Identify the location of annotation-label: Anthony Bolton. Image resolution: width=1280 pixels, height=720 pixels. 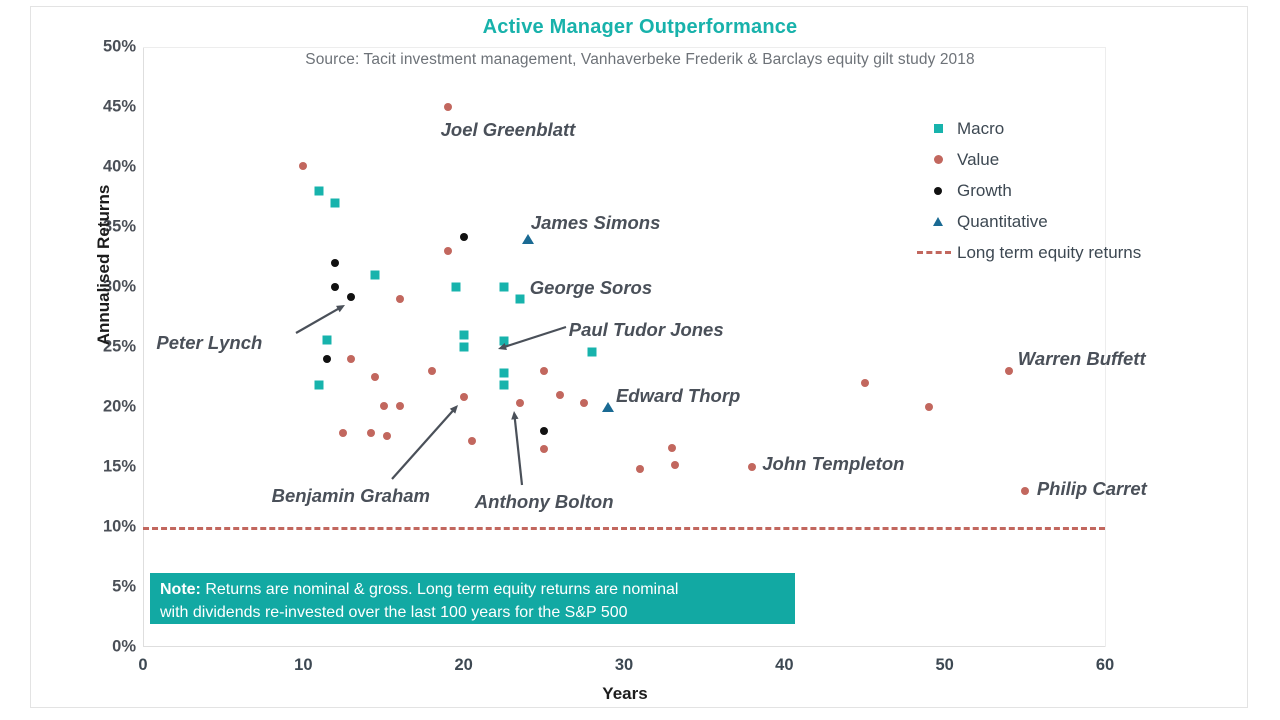
(544, 502).